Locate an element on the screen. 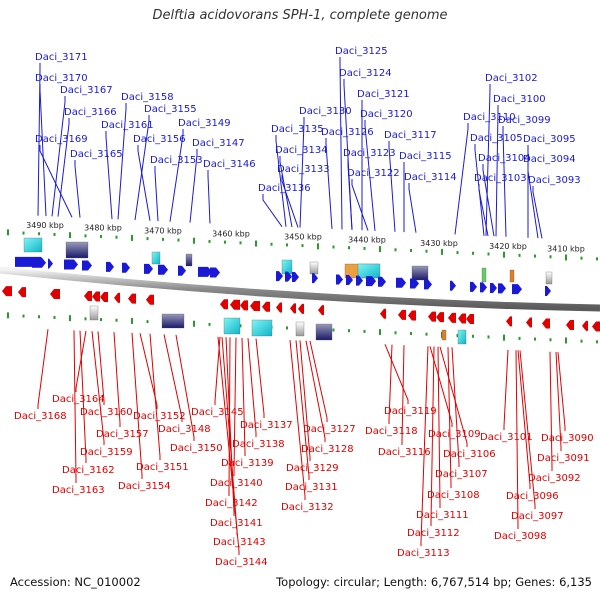  gene-label-top: Daci_3105 is located at coordinates (496, 138).